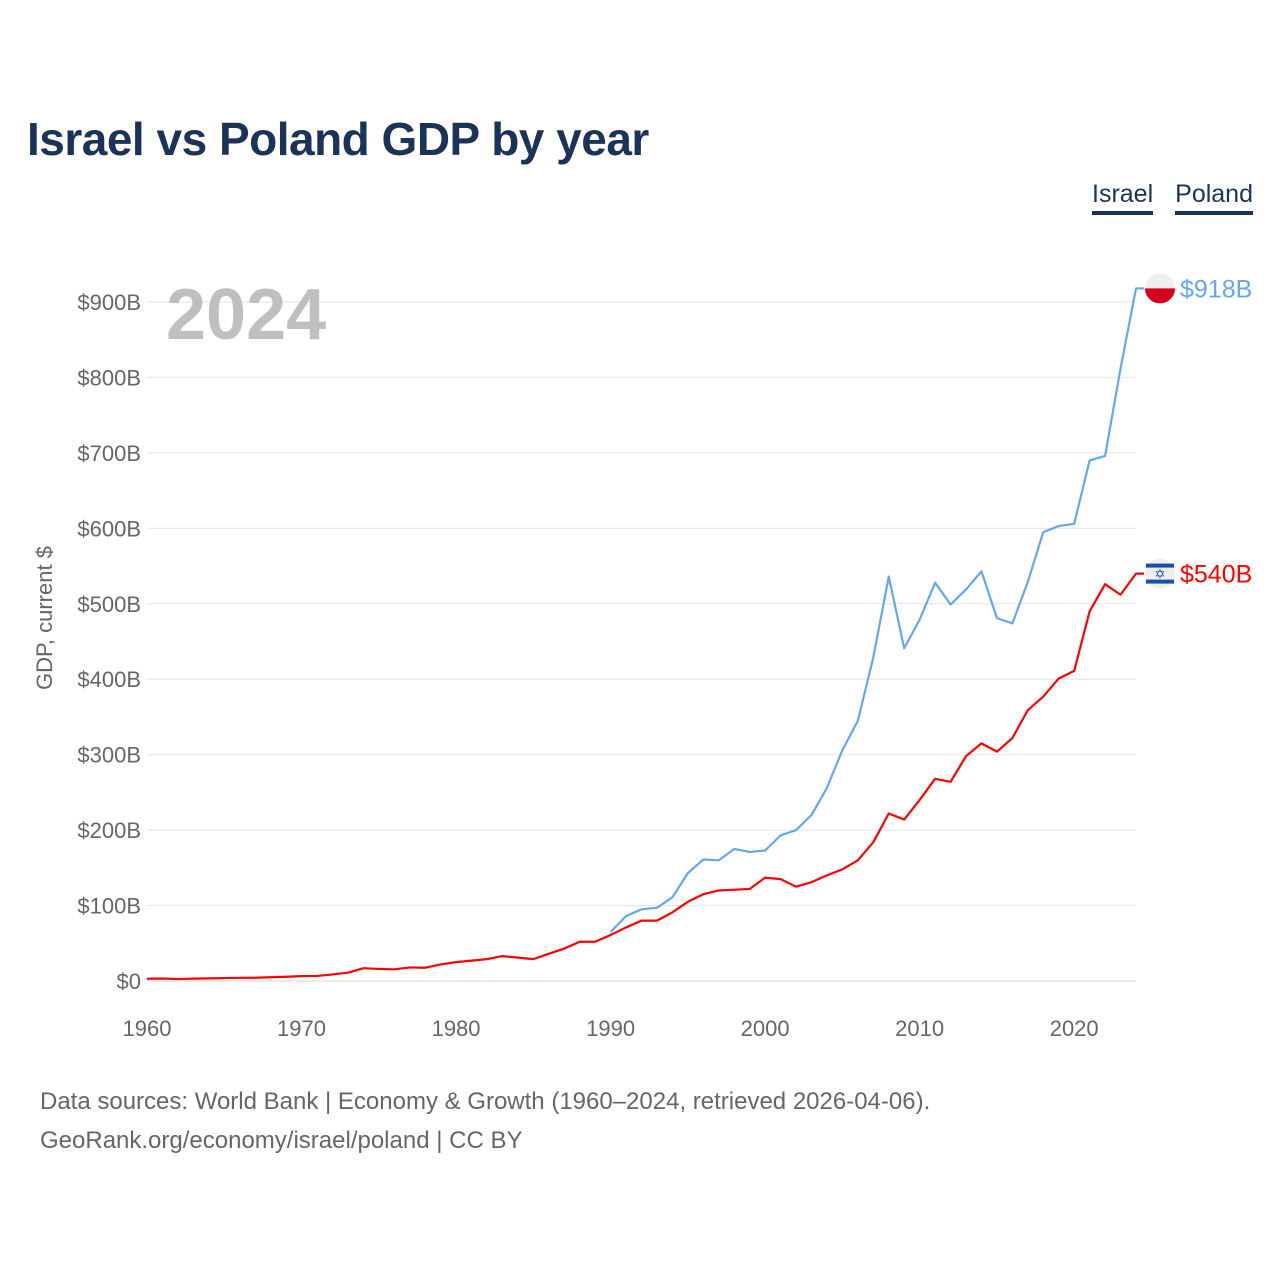  I want to click on y-tick-label: $500B, so click(109, 604).